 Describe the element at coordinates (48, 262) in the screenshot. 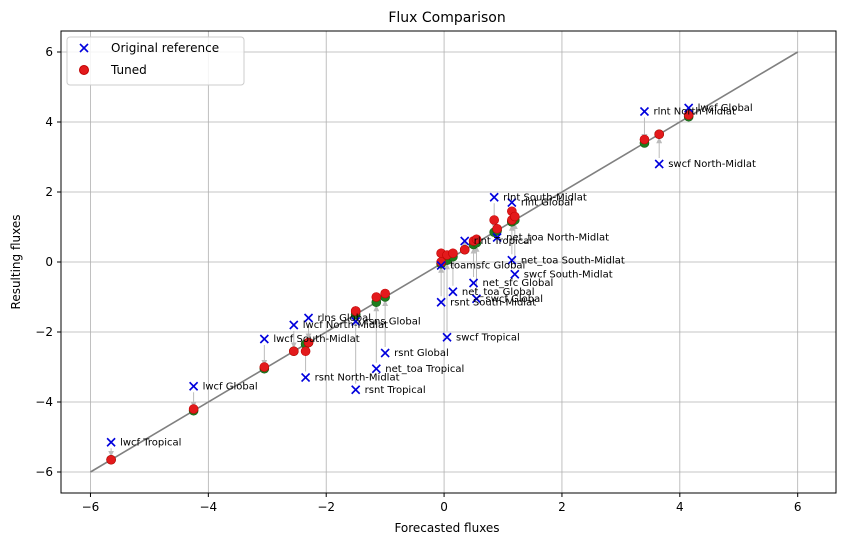

I see `y-axis-ticks: −6 −4 −2 0 2 4 6` at that location.